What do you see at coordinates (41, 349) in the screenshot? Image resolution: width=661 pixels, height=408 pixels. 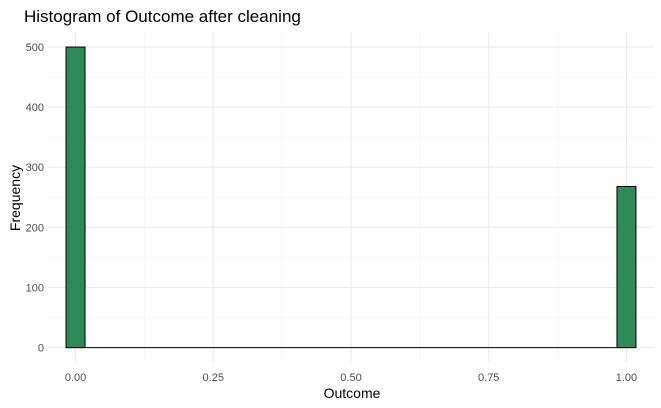 I see `y-tick-label: 0` at bounding box center [41, 349].